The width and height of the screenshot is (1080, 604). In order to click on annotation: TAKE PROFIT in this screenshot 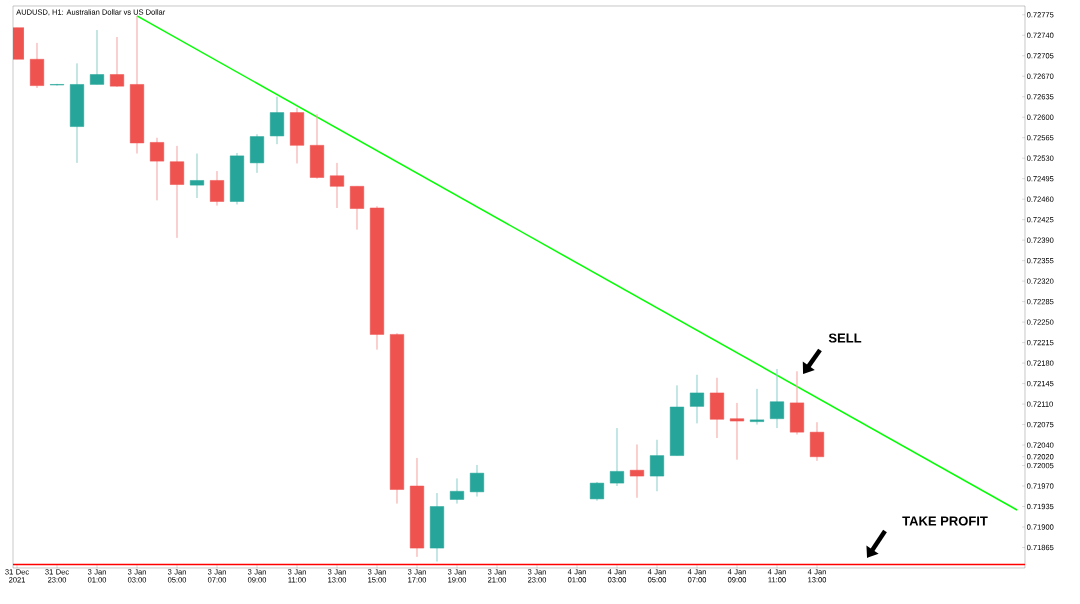, I will do `click(945, 521)`.